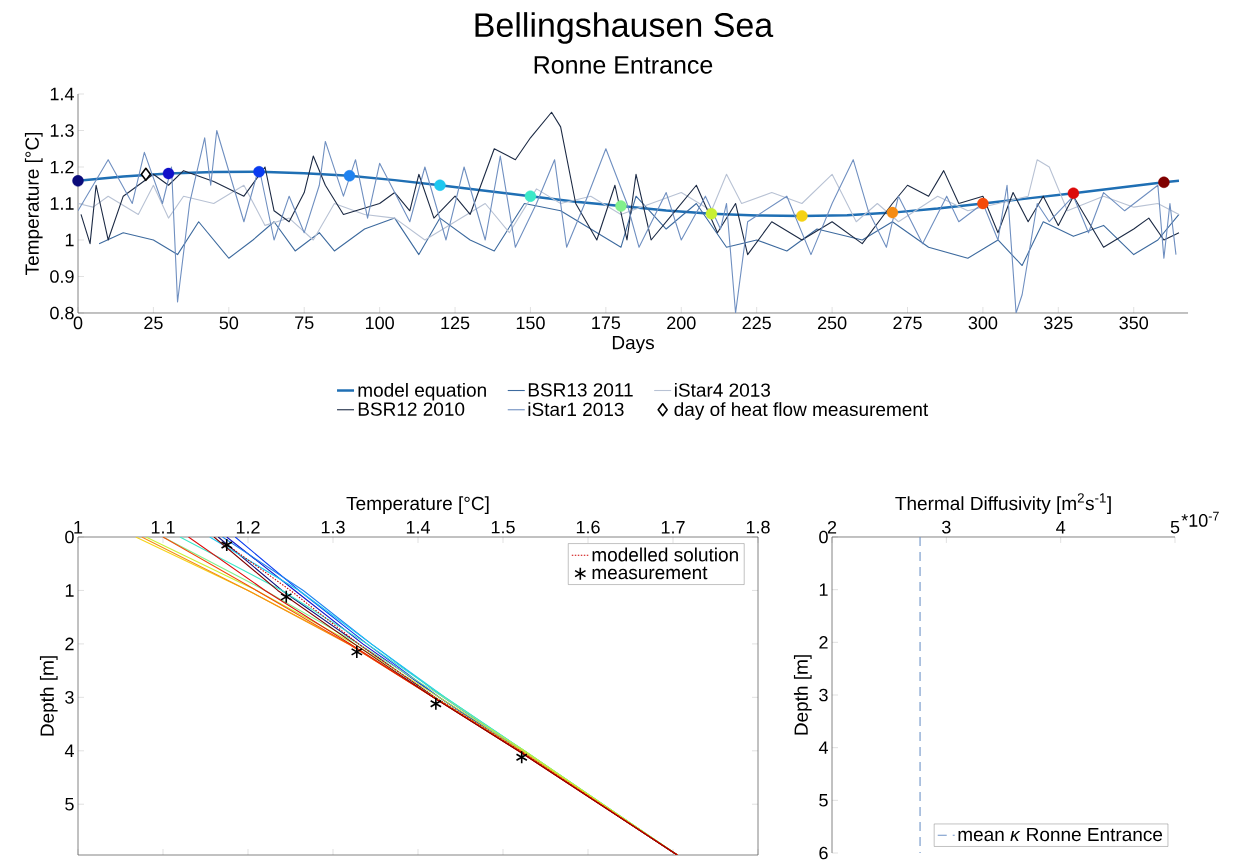 The width and height of the screenshot is (1235, 863). Describe the element at coordinates (417, 505) in the screenshot. I see `x-axis-title: Temperature [°C]` at that location.